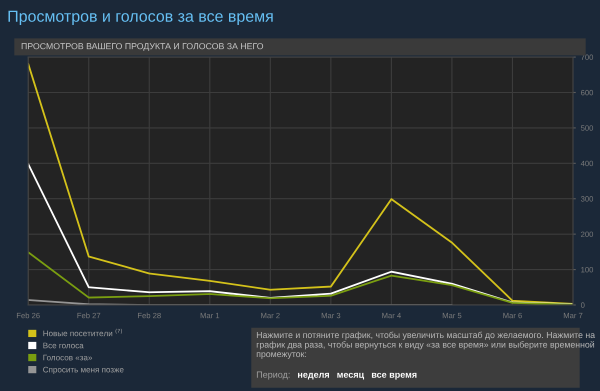 The height and width of the screenshot is (391, 600). What do you see at coordinates (143, 47) in the screenshot?
I see `chart-subtitle: ПРОСМОТРОВ ВАШЕГО ПРОДУКТА И ГОЛОСОВ ЗА НЕГО` at bounding box center [143, 47].